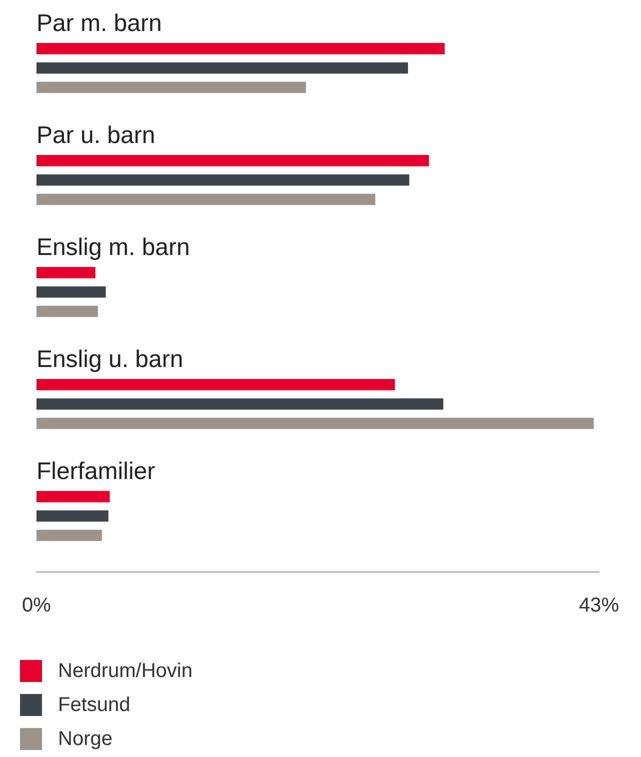 The height and width of the screenshot is (757, 641). What do you see at coordinates (599, 605) in the screenshot?
I see `x-tick-label: 43%` at bounding box center [599, 605].